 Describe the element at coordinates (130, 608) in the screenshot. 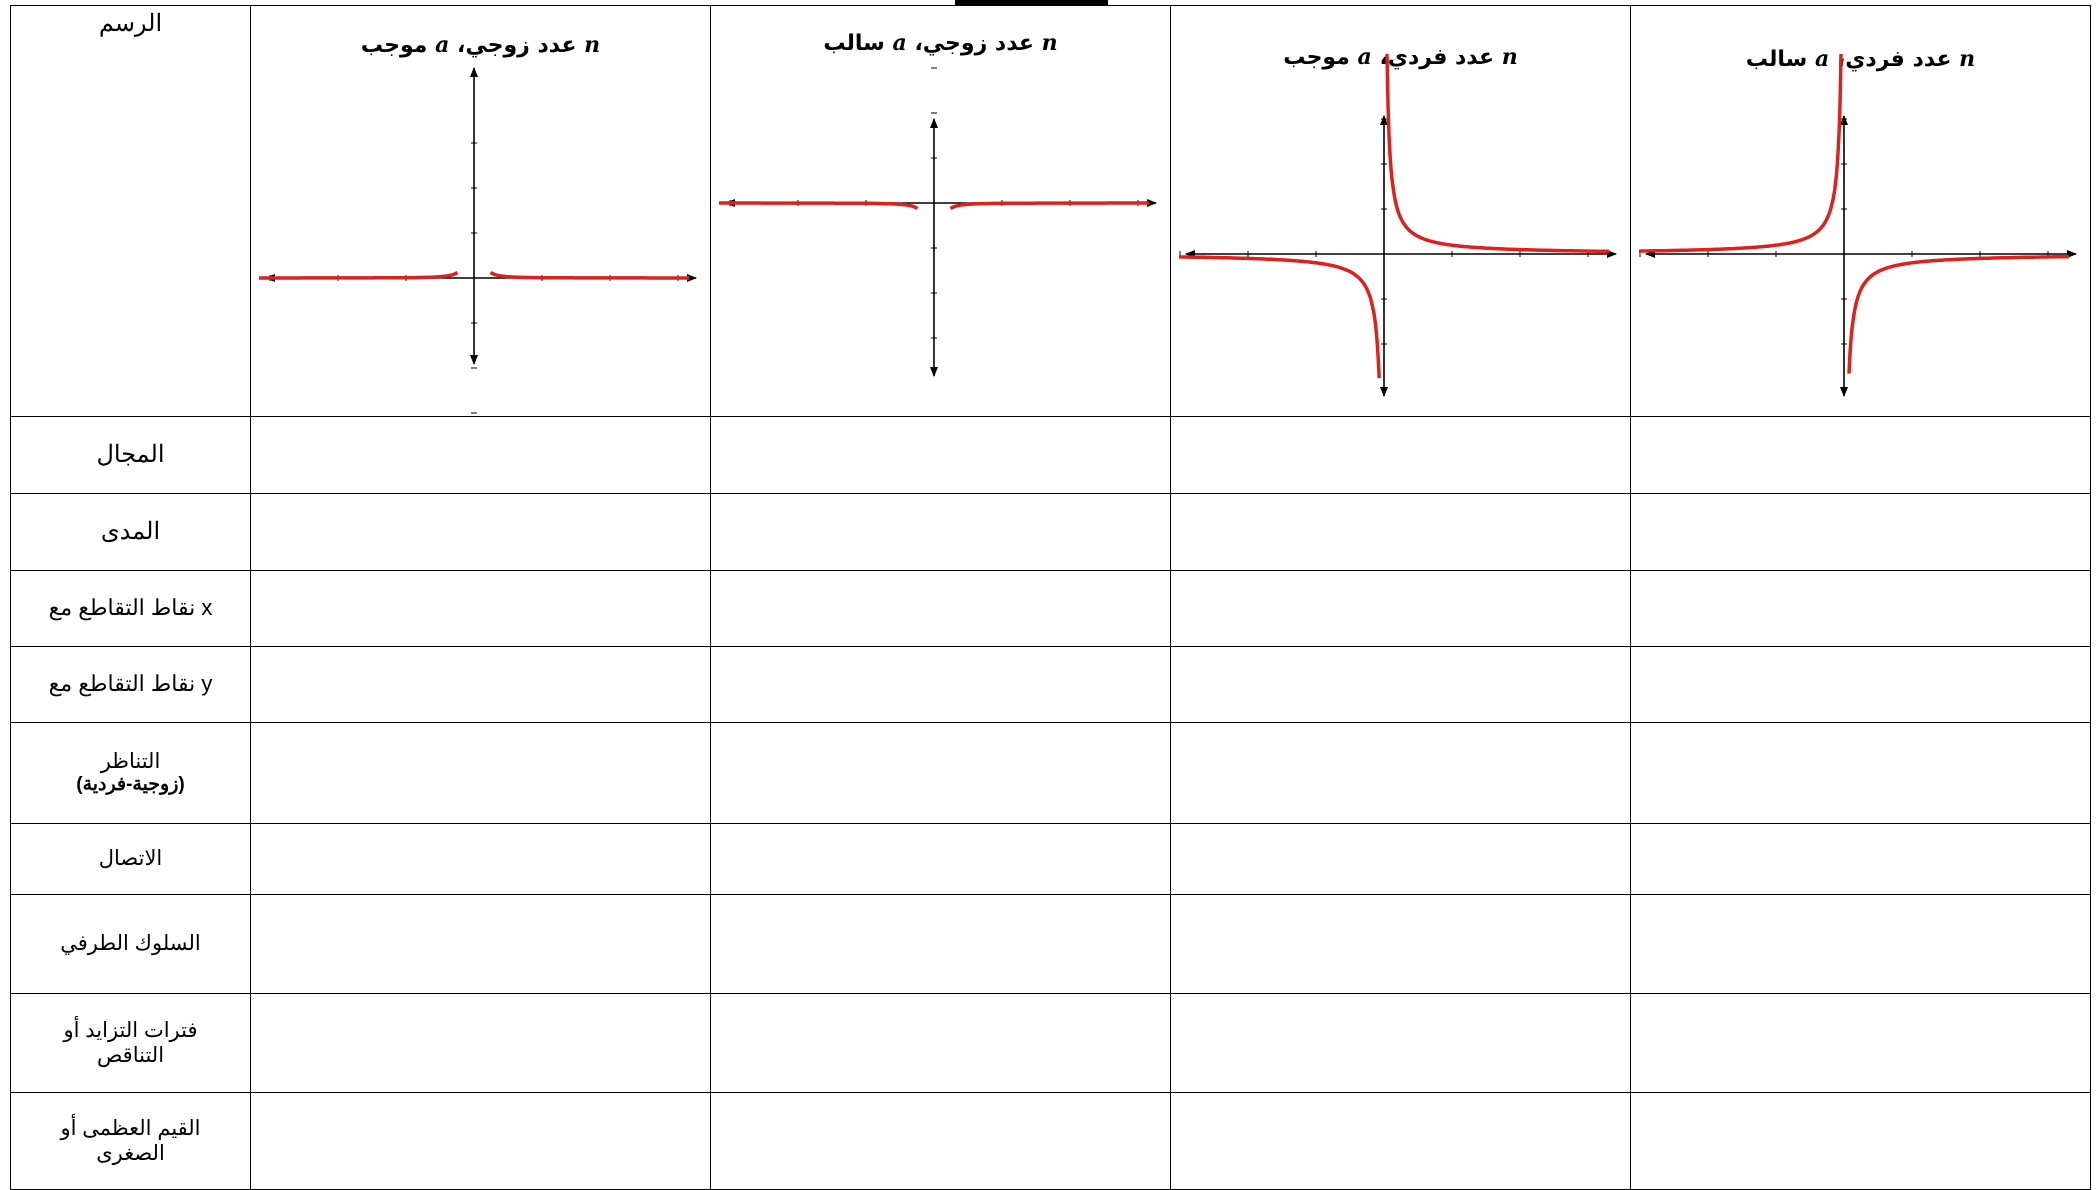

I see `row-label-x-intercepts: نقاط التقاطع مع x` at that location.